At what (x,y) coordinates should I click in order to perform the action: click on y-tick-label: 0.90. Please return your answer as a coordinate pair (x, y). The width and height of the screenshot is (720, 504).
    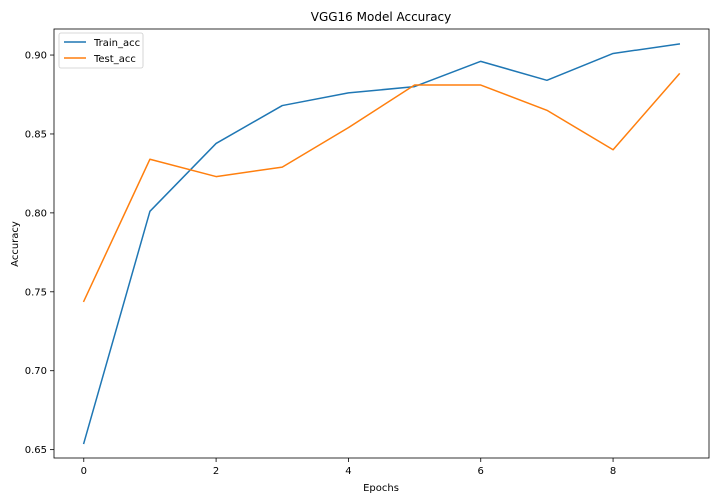
    Looking at the image, I should click on (36, 56).